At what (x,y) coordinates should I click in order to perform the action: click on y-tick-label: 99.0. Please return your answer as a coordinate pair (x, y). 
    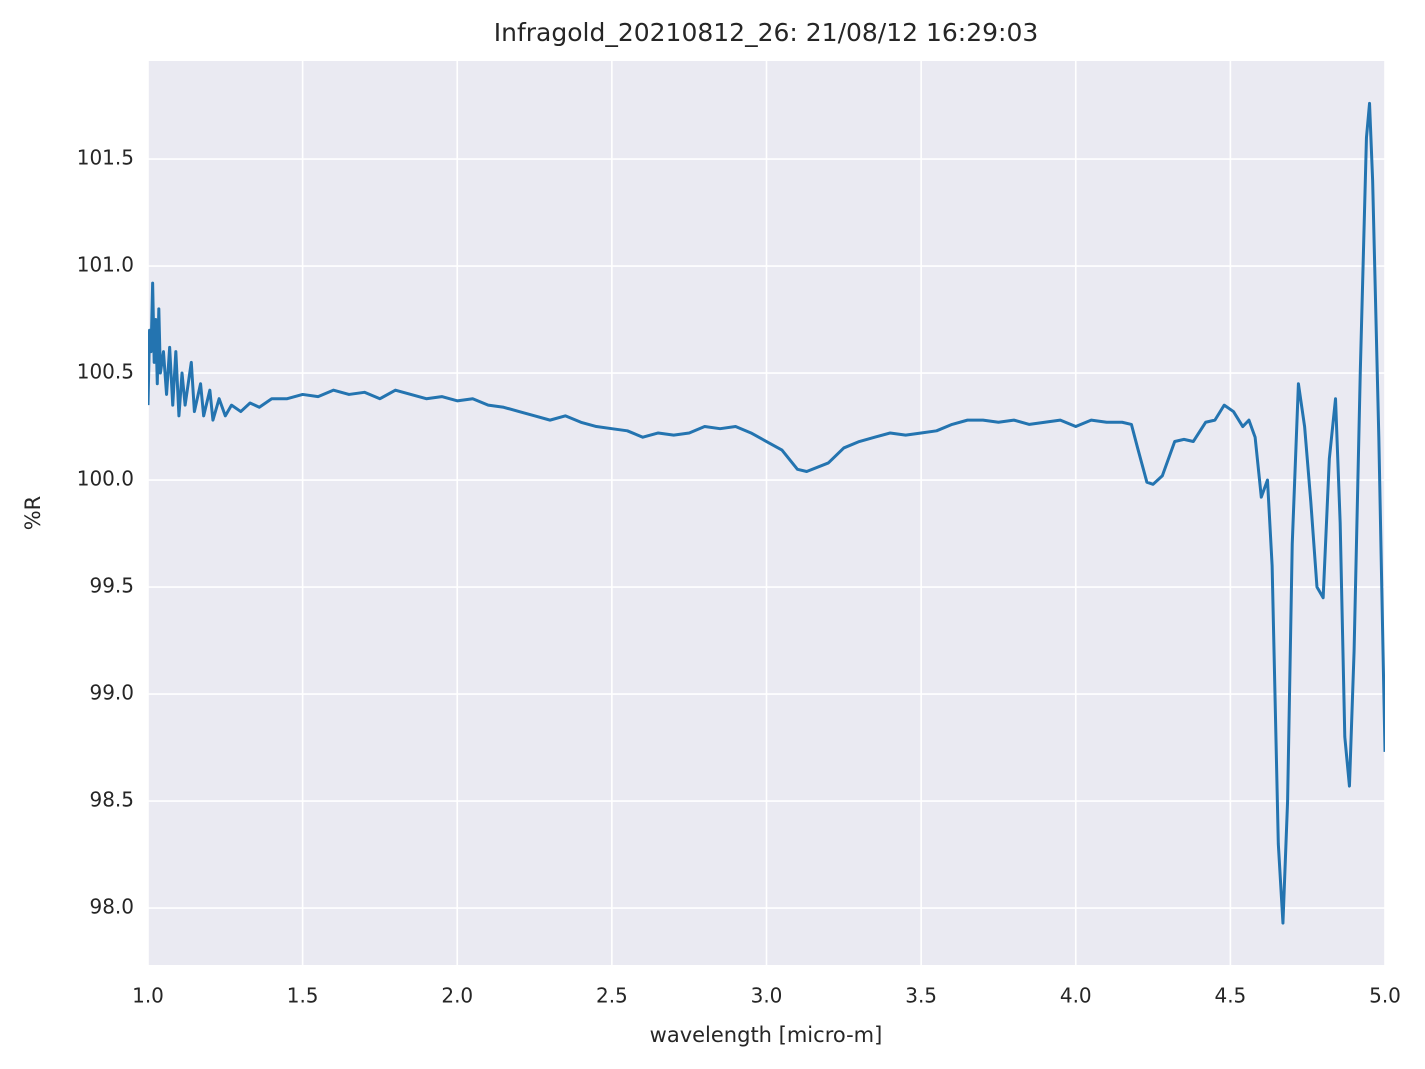
    Looking at the image, I should click on (111, 693).